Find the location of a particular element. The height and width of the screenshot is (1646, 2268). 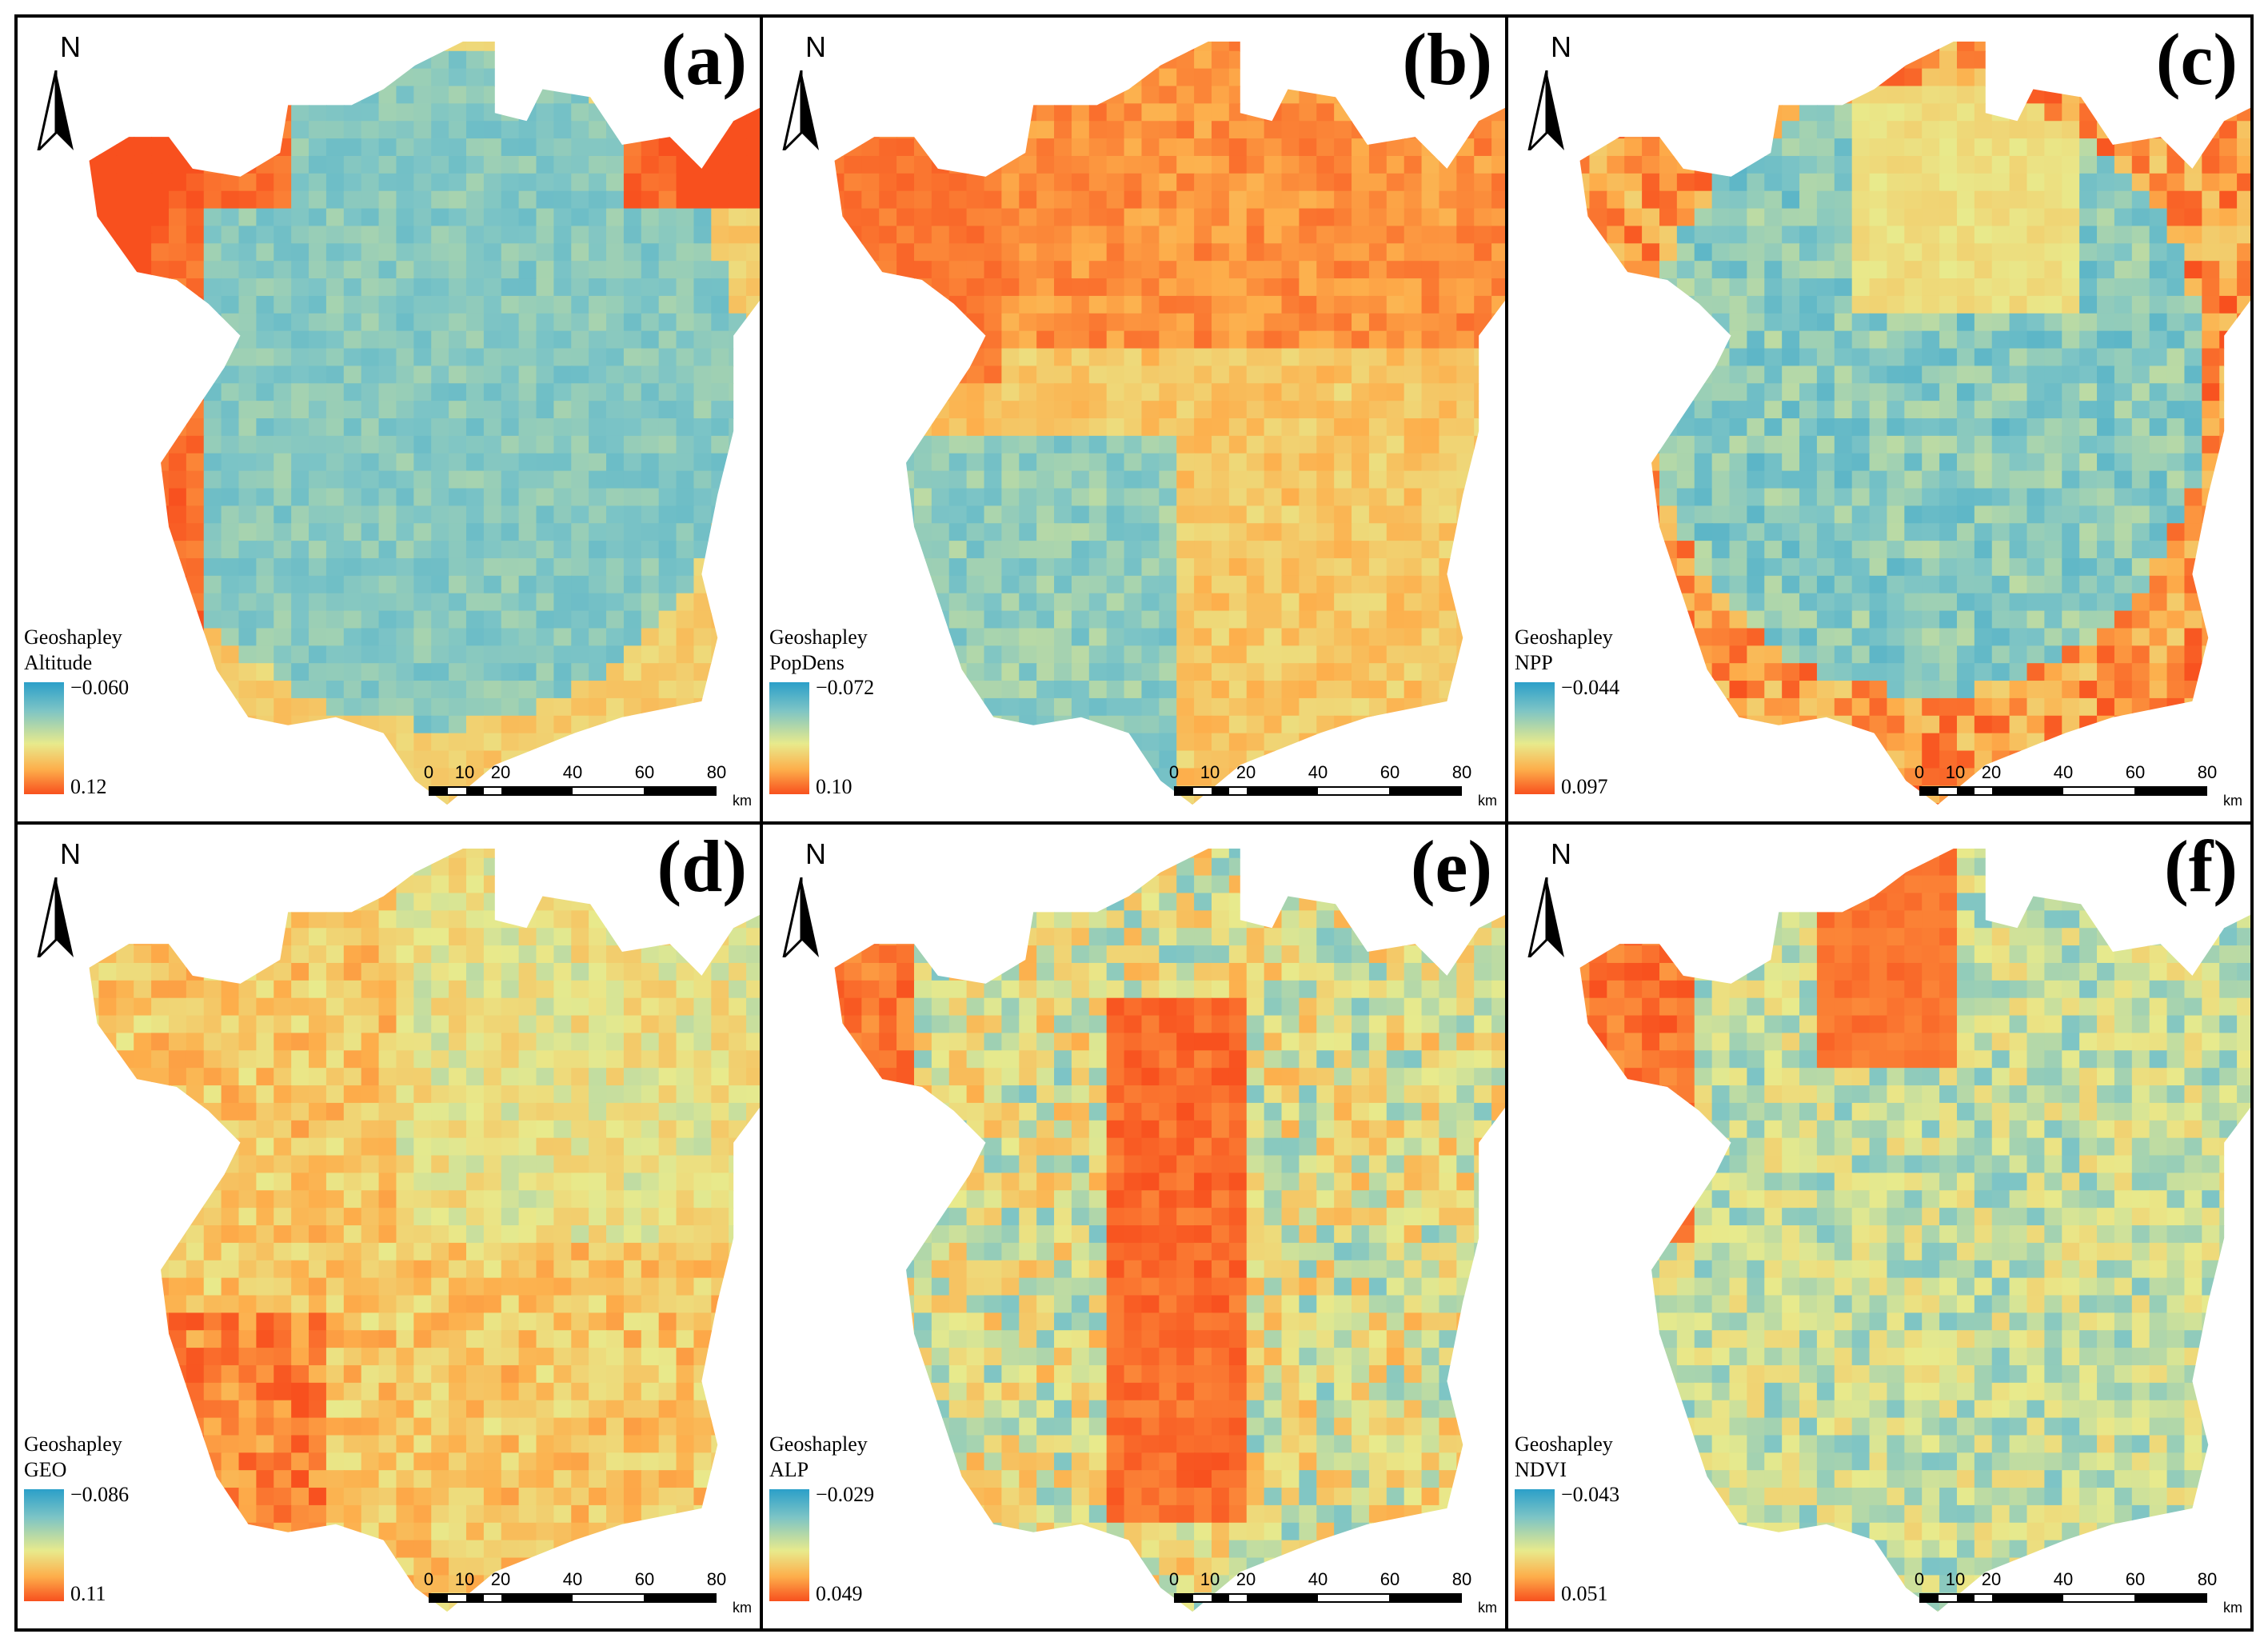

legend-min-value: 0.10 is located at coordinates (834, 786).